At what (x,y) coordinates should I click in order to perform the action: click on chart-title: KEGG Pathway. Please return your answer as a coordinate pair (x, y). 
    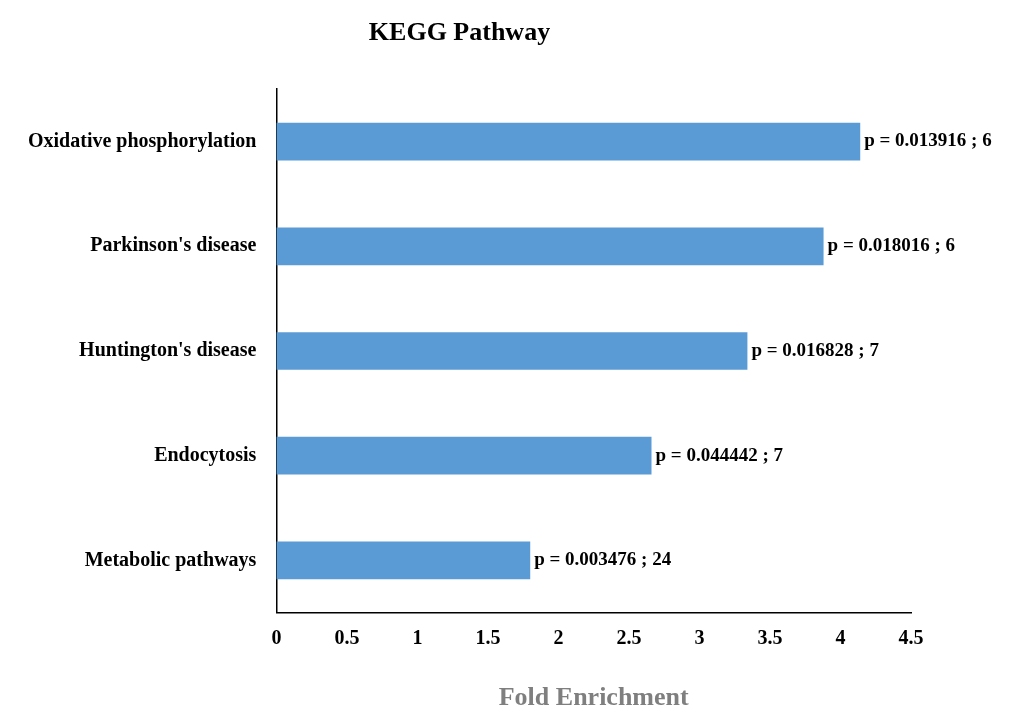
    Looking at the image, I should click on (459, 32).